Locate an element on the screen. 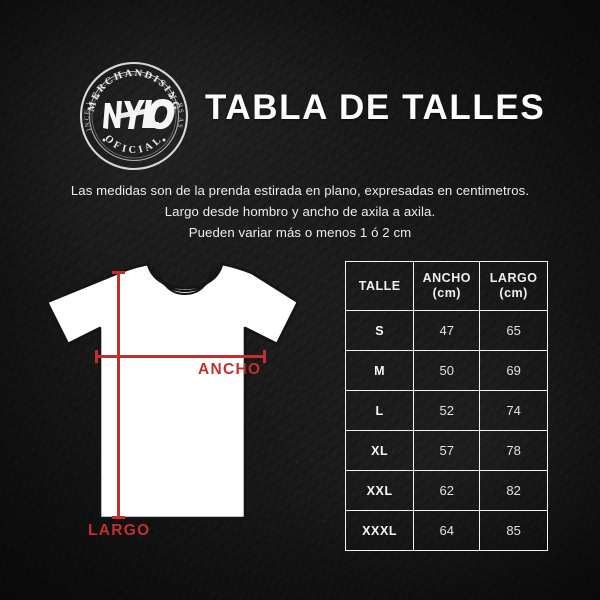 Image resolution: width=600 pixels, height=600 pixels. svg-text: OFICIAL is located at coordinates (133, 144).